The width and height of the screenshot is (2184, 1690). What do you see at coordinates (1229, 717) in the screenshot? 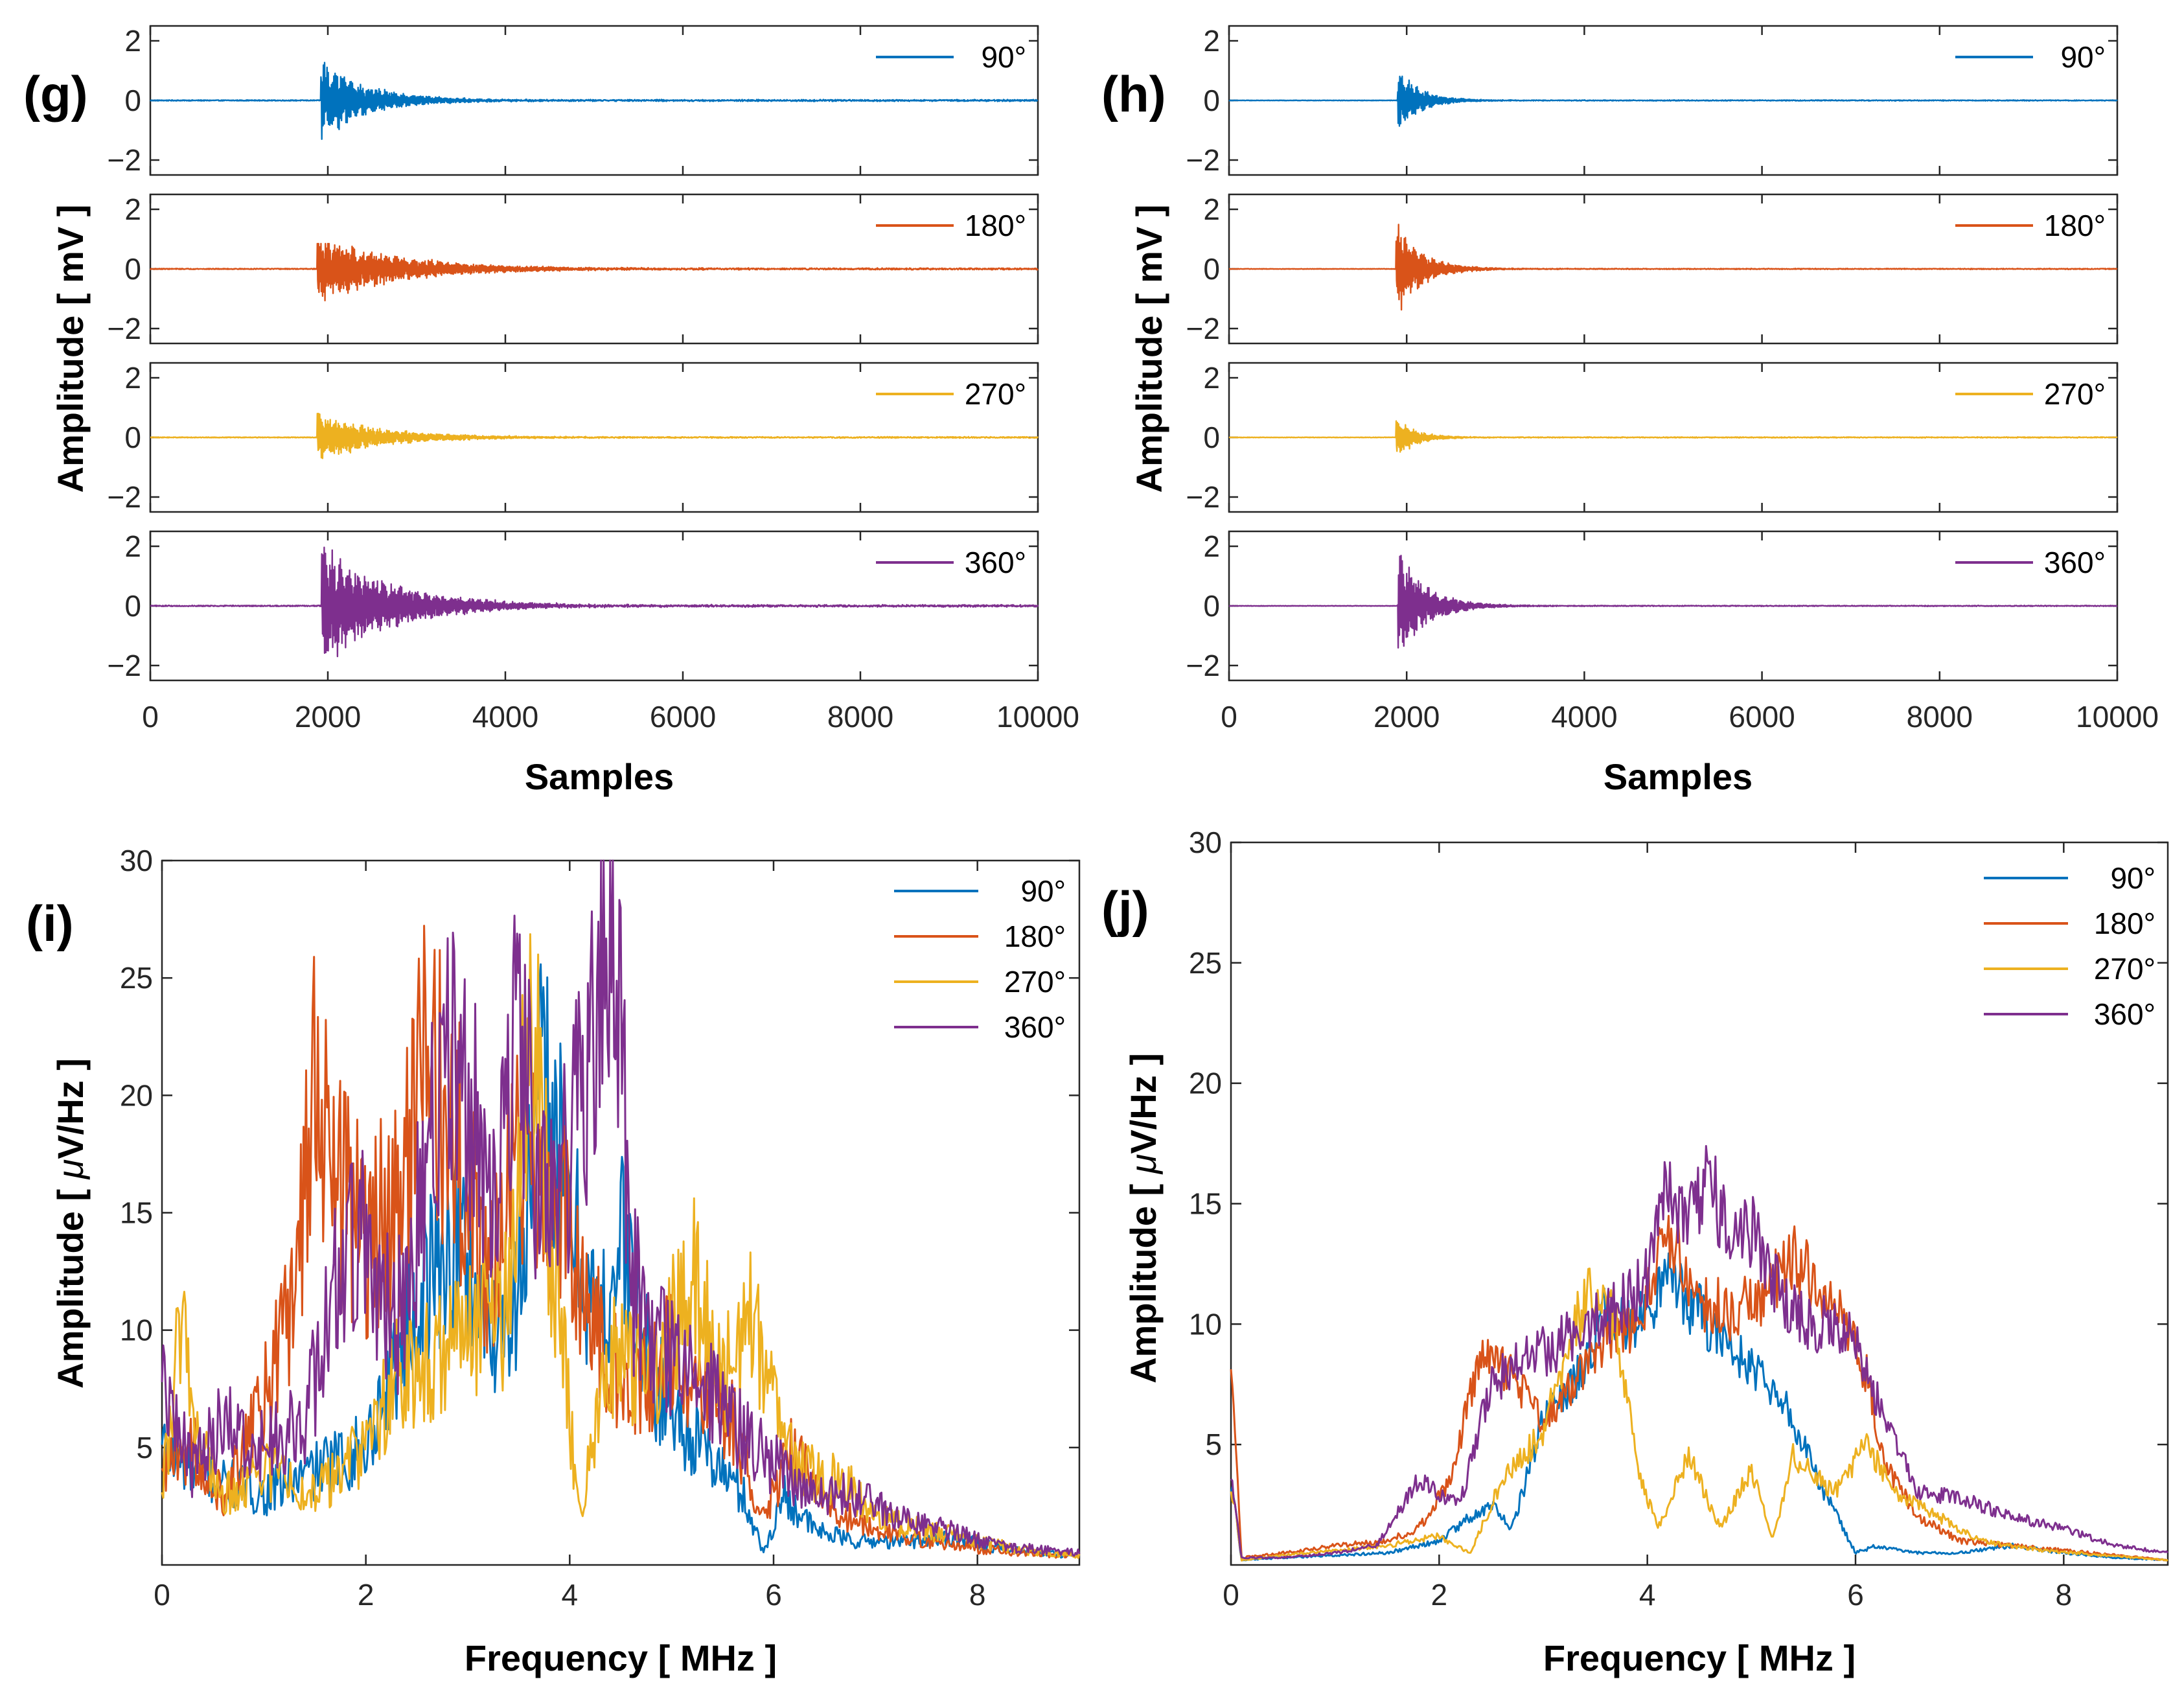
I see `h-xtick-label: 0` at bounding box center [1229, 717].